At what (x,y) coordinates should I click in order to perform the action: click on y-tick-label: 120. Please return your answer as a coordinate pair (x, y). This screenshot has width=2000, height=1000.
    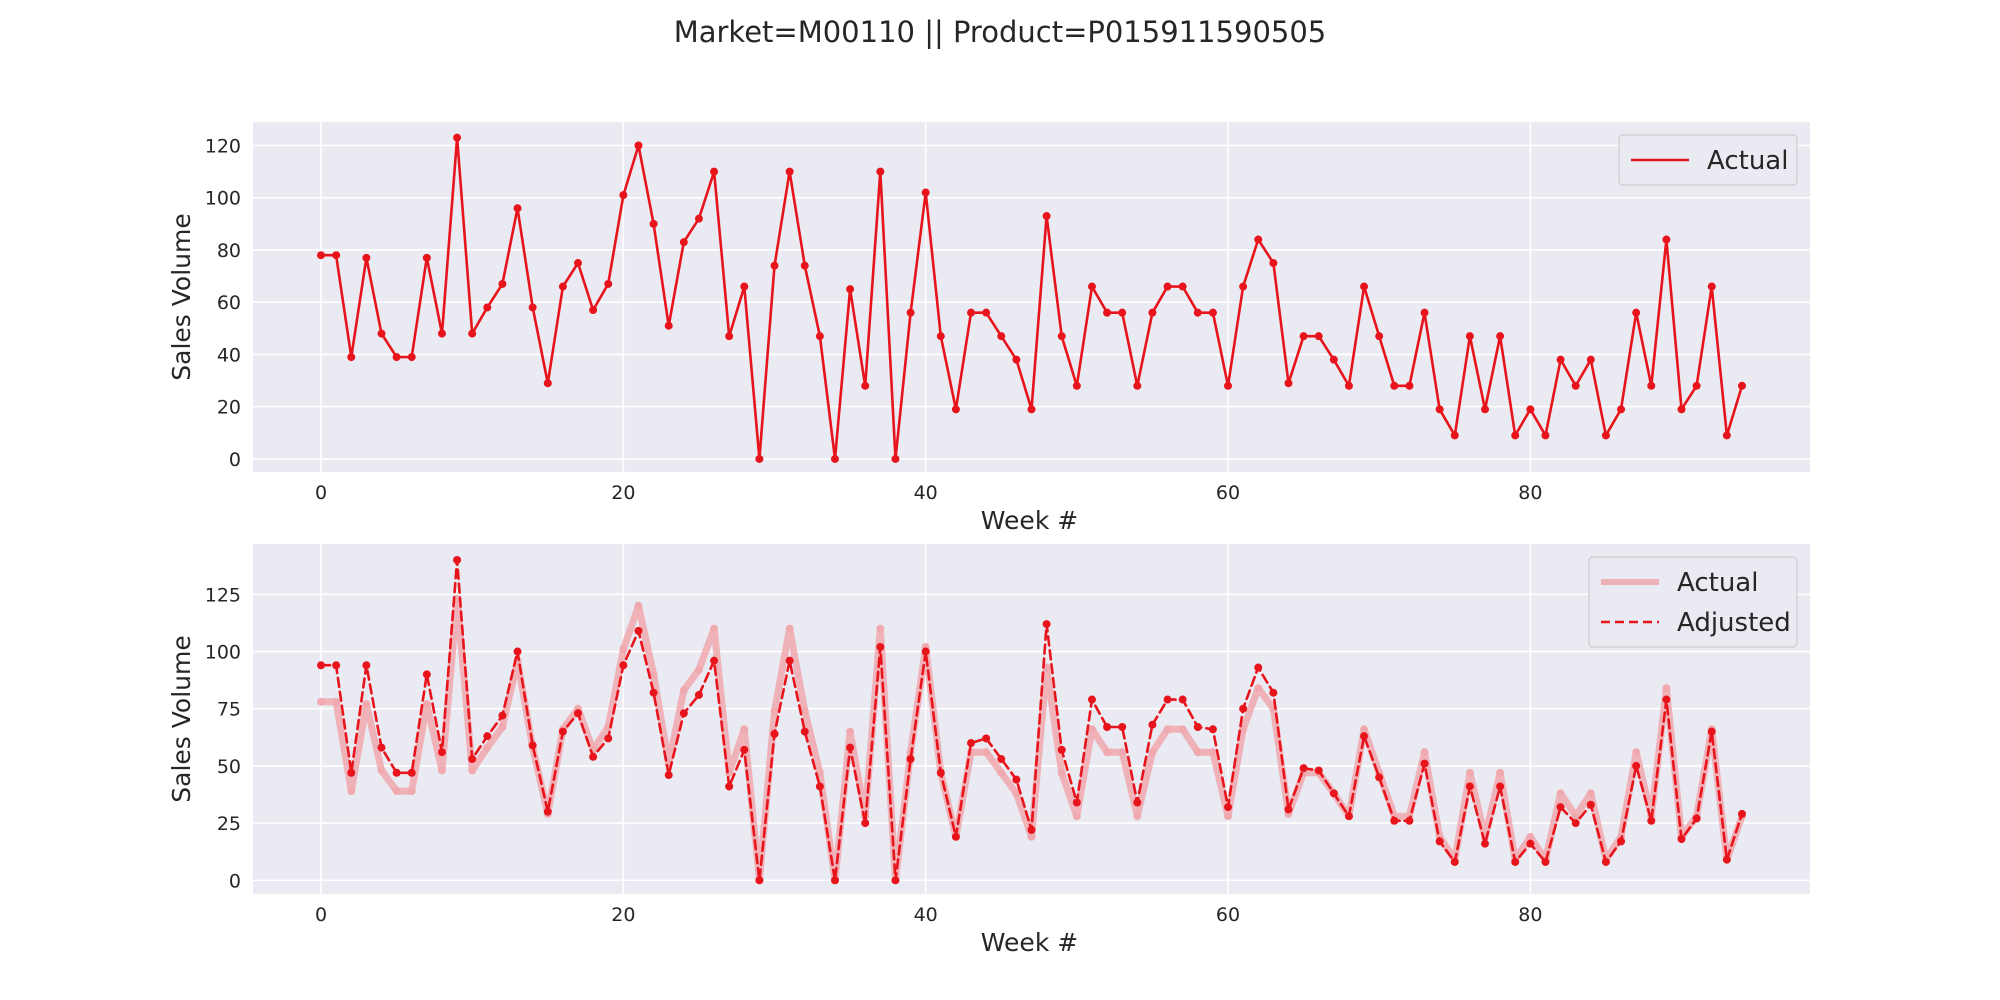
    Looking at the image, I should click on (223, 147).